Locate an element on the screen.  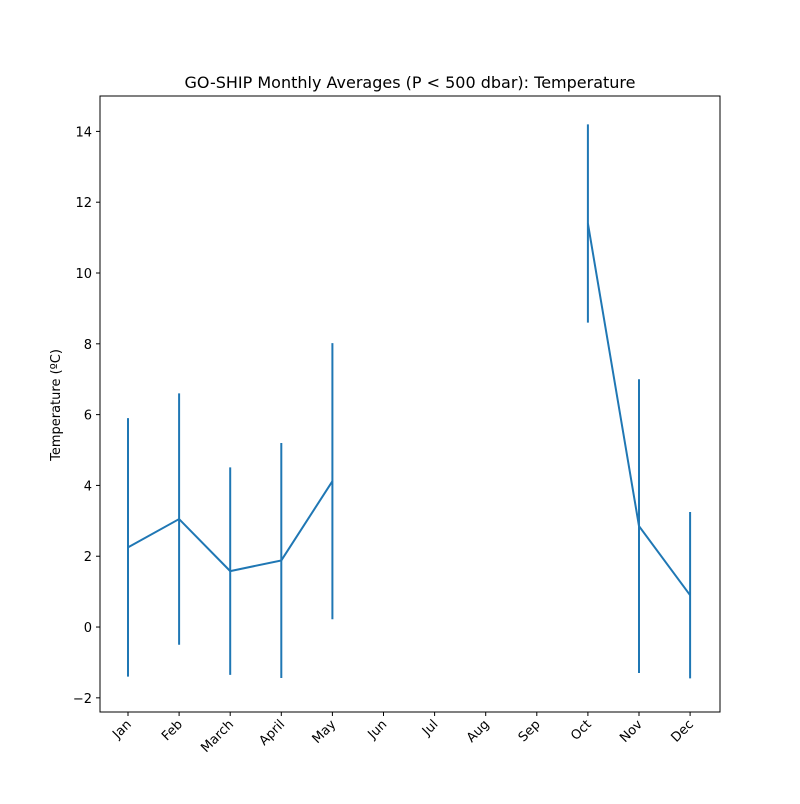
y-axis-label: Temperature (ºC) is located at coordinates (56, 405).